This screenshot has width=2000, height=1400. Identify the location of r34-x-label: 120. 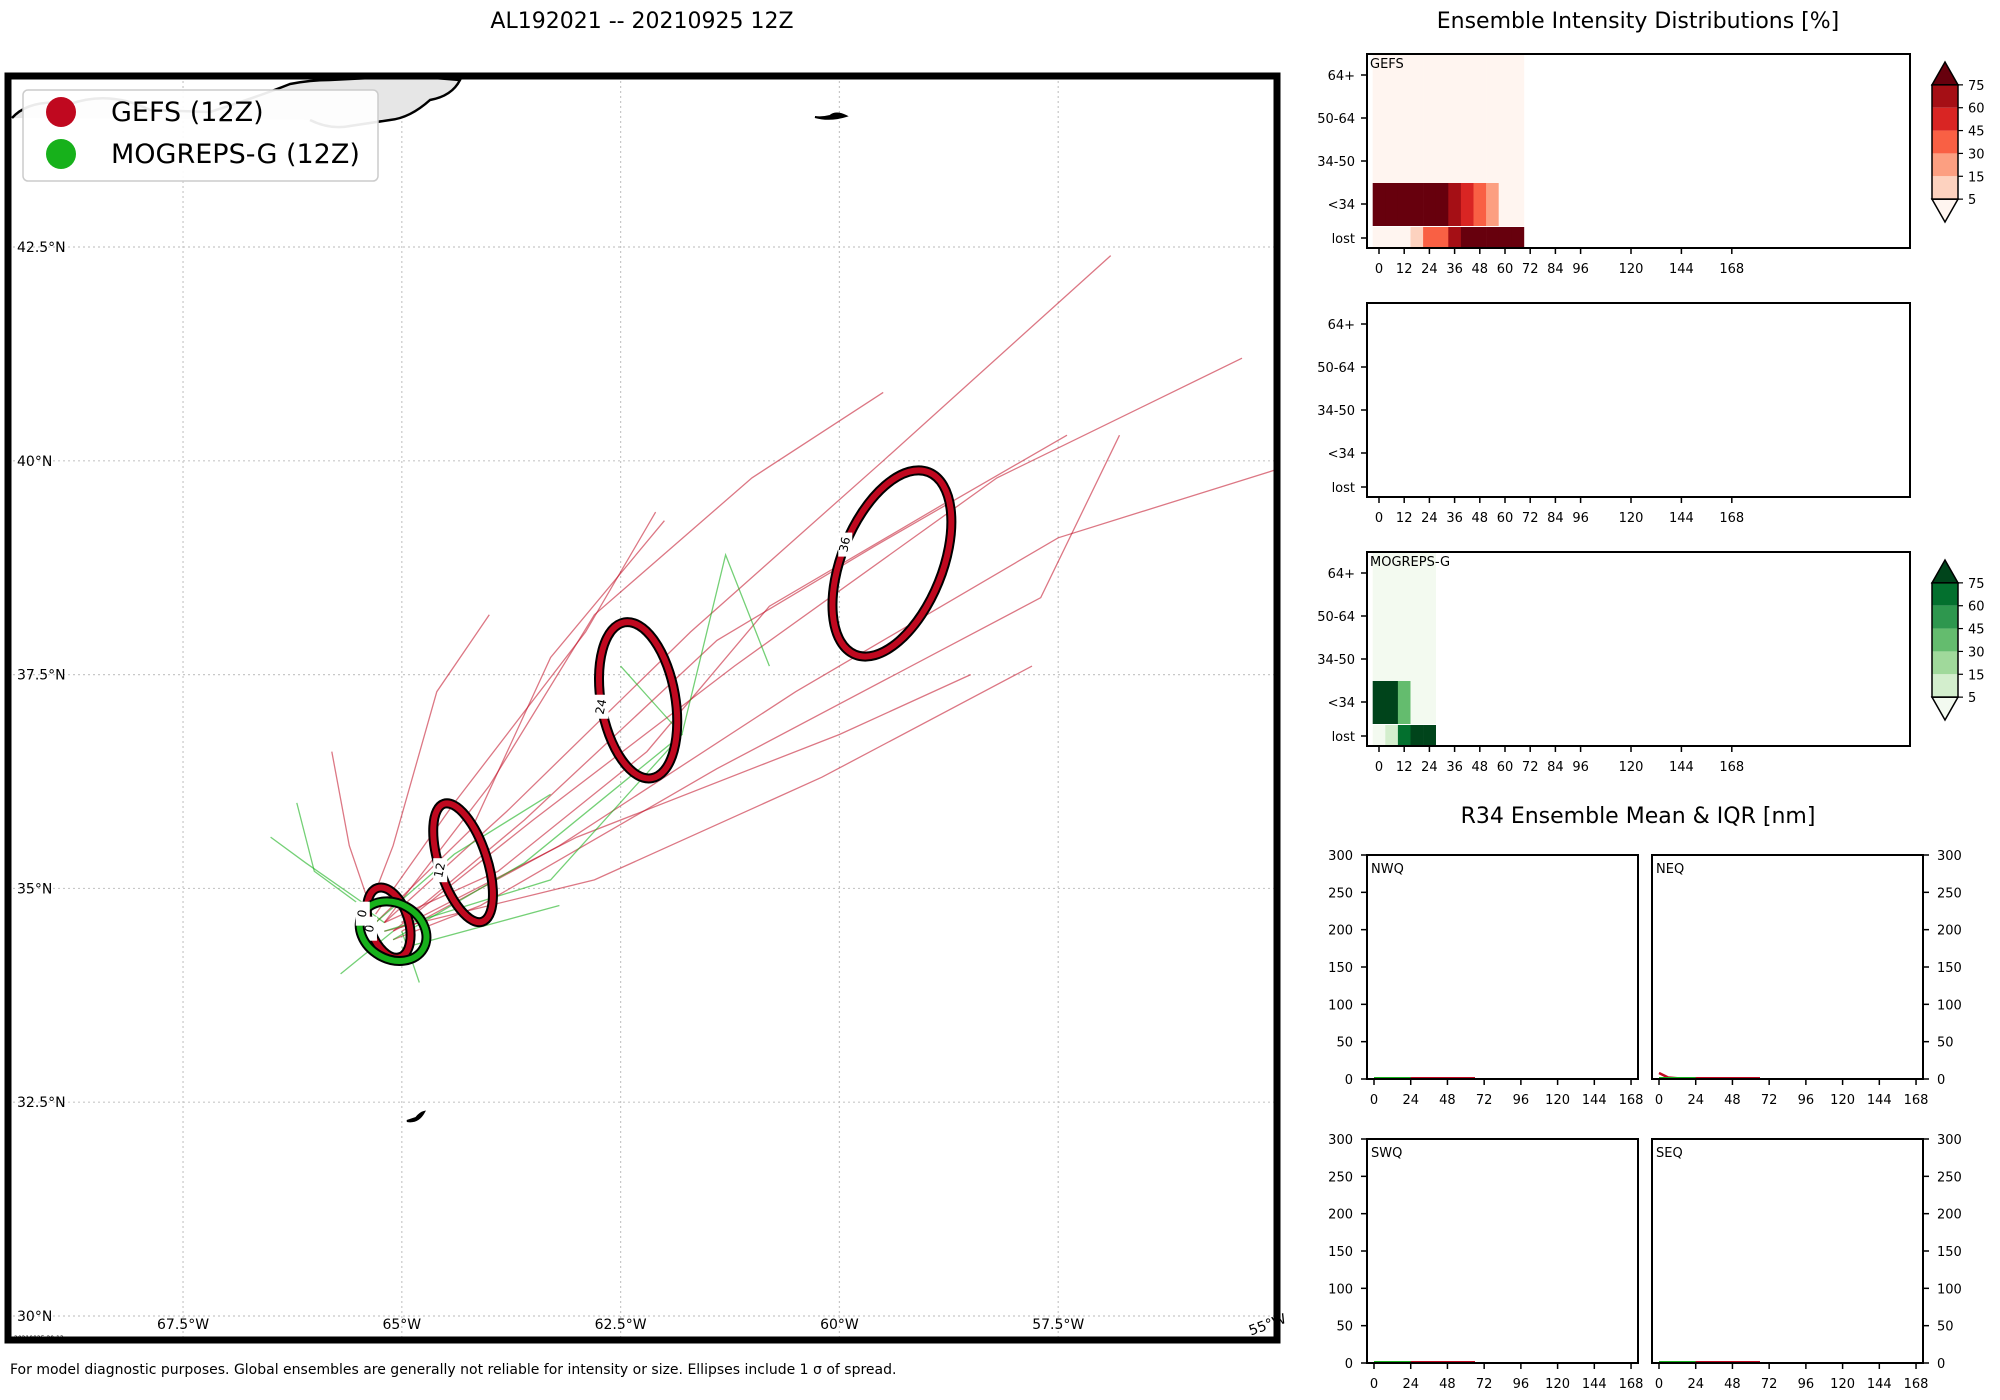
(1842, 1384).